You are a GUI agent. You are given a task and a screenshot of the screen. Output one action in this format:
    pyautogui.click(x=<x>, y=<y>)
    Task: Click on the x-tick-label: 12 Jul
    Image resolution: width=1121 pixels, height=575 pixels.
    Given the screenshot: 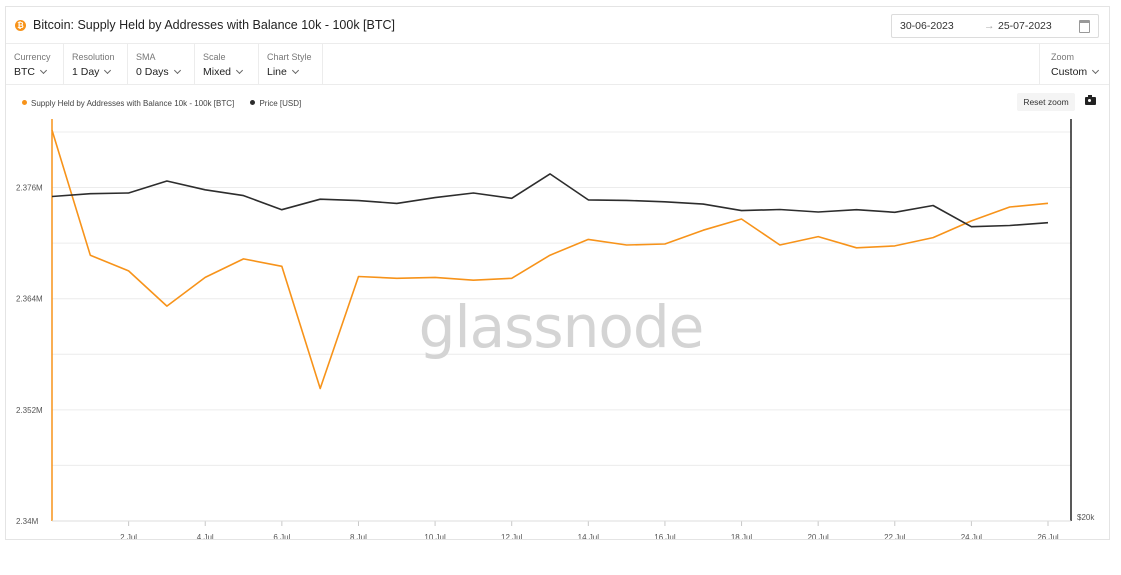 What is the action you would take?
    pyautogui.click(x=512, y=536)
    